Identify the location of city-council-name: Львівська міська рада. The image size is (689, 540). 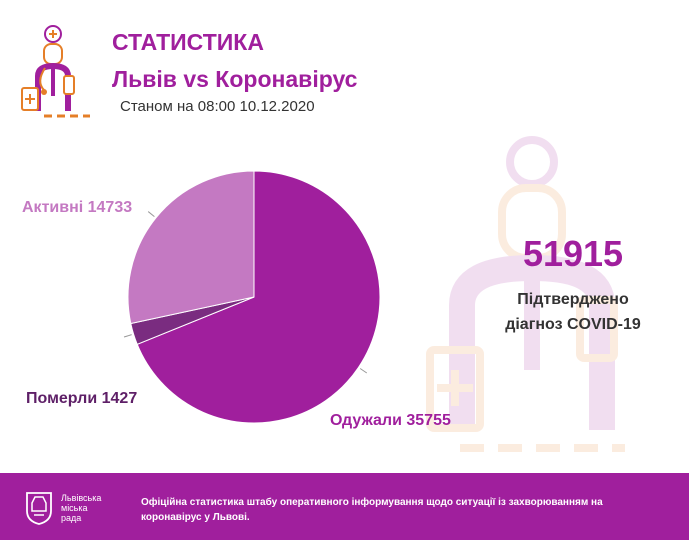
(96, 508).